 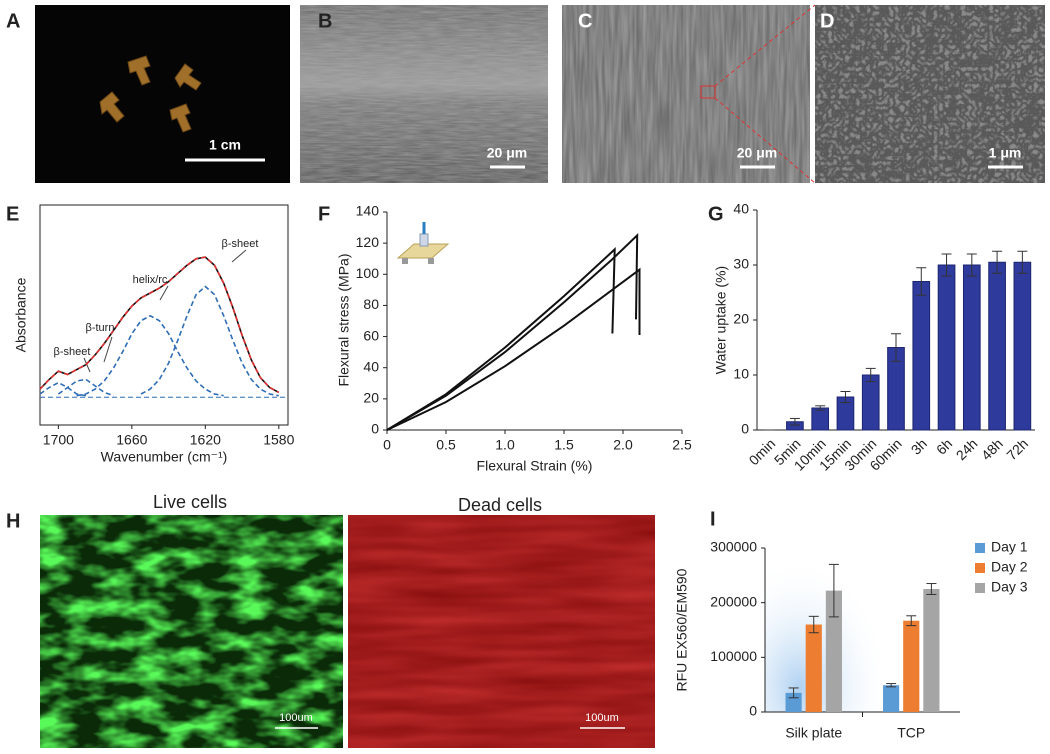 What do you see at coordinates (500, 505) in the screenshot?
I see `image-title: Dead cells` at bounding box center [500, 505].